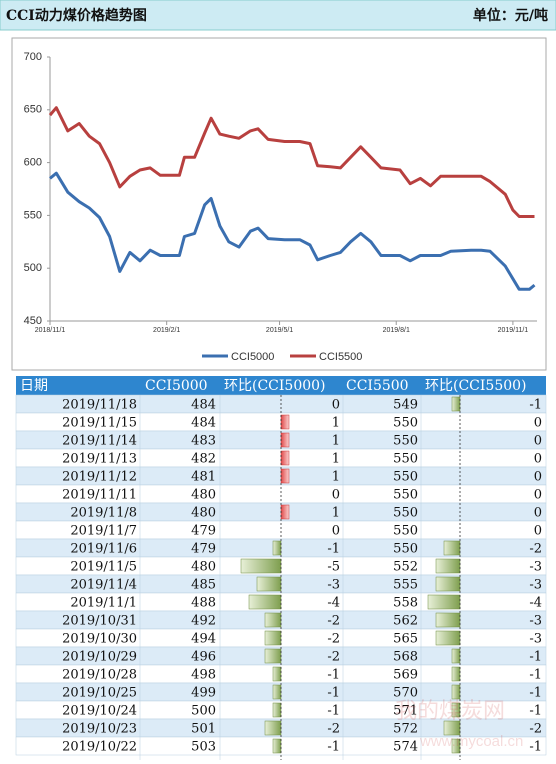  I want to click on table-cell: 558, so click(405, 603).